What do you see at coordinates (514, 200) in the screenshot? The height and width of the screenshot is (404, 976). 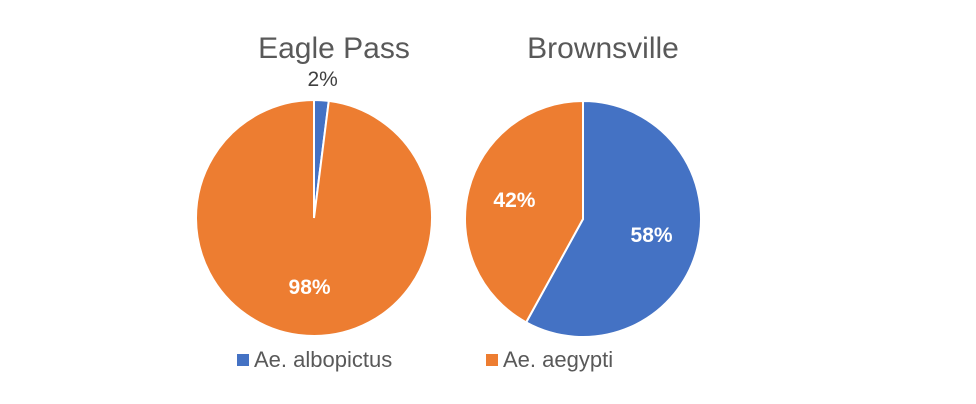 I see `data-label: 42%` at bounding box center [514, 200].